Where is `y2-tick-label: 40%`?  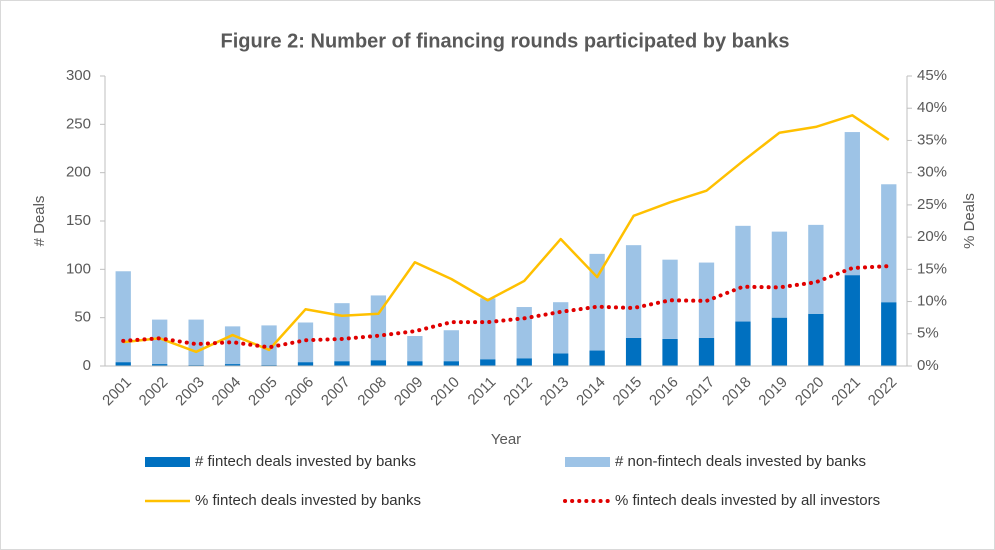 y2-tick-label: 40% is located at coordinates (932, 107).